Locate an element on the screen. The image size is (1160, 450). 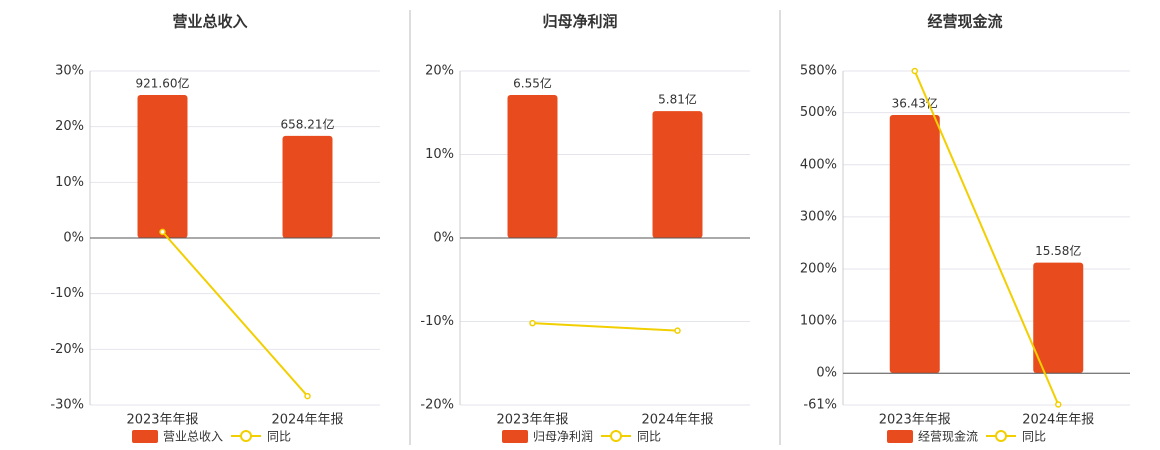
y-tick-label: -61% is located at coordinates (820, 405).